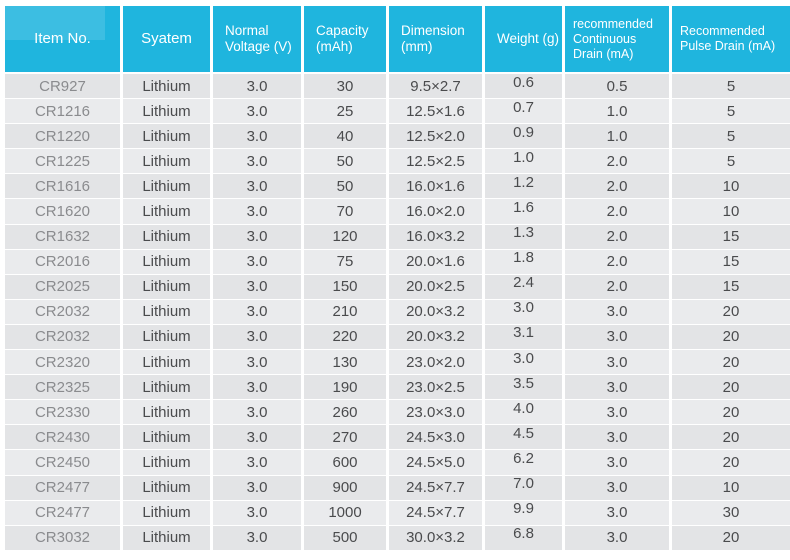  Describe the element at coordinates (523, 462) in the screenshot. I see `cell-weight_g: 6.2` at that location.